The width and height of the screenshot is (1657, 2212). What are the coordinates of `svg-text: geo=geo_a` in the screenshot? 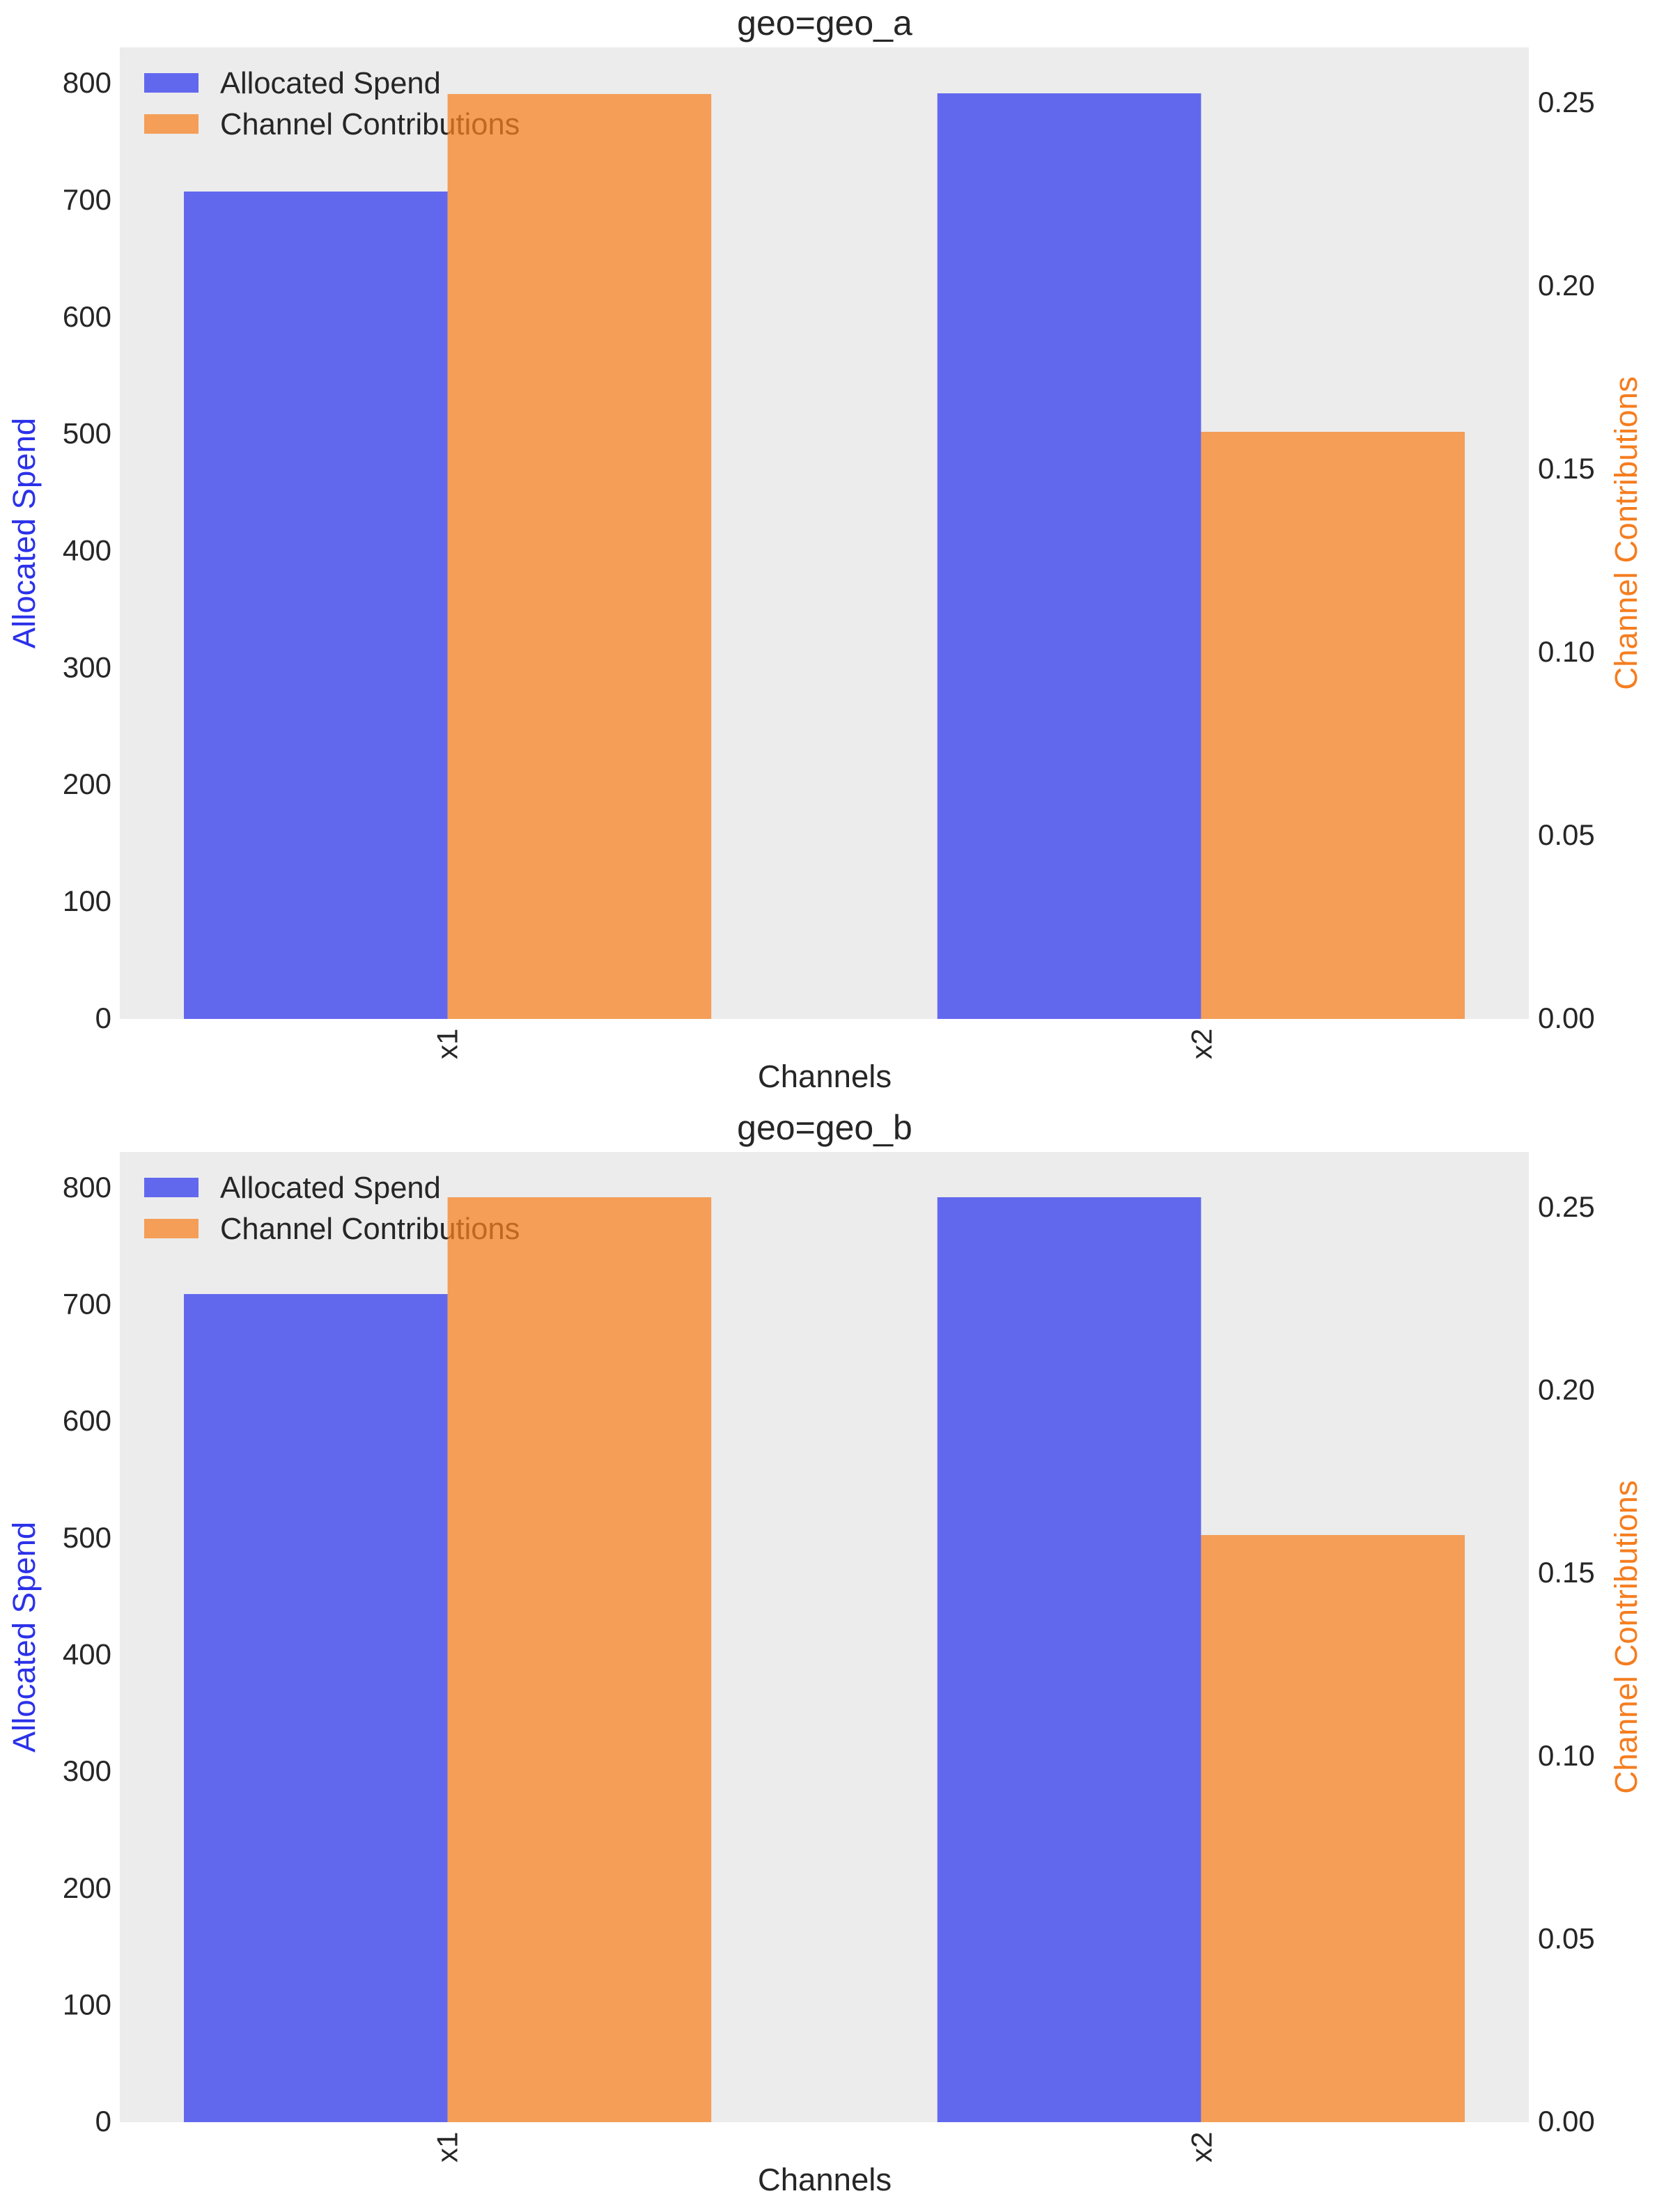 It's located at (824, 22).